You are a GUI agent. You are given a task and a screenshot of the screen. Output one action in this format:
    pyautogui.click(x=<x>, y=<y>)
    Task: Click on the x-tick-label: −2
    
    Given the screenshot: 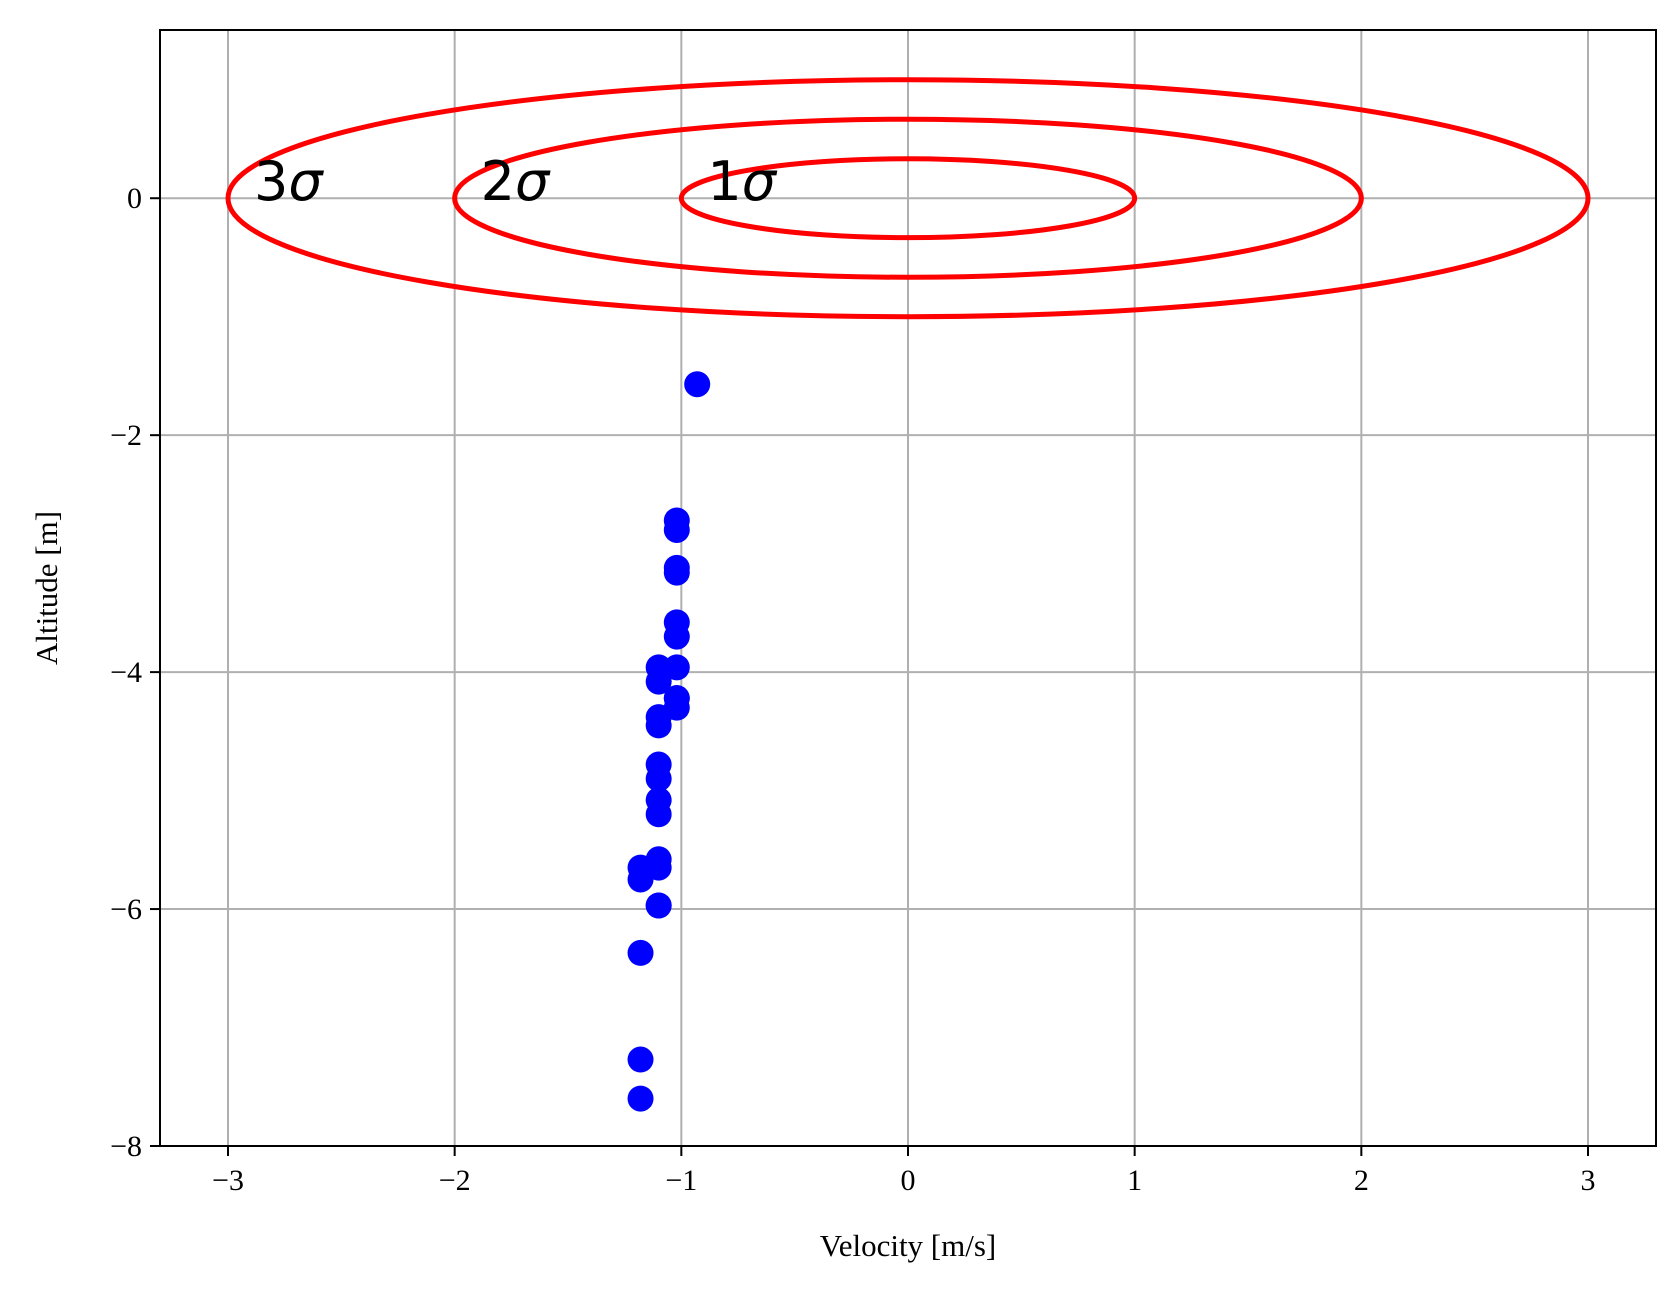 What is the action you would take?
    pyautogui.click(x=455, y=1180)
    